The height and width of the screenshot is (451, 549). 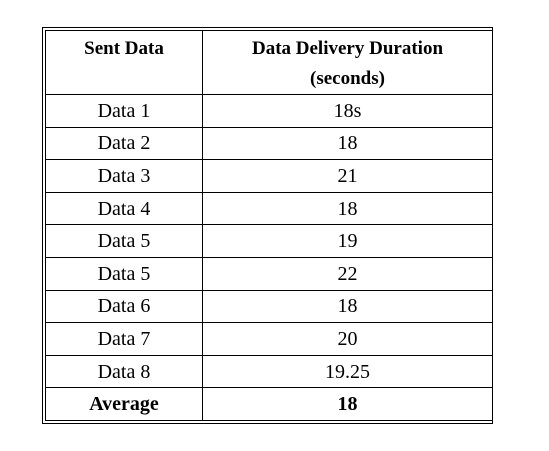 What do you see at coordinates (347, 241) in the screenshot?
I see `duration-cell: 19` at bounding box center [347, 241].